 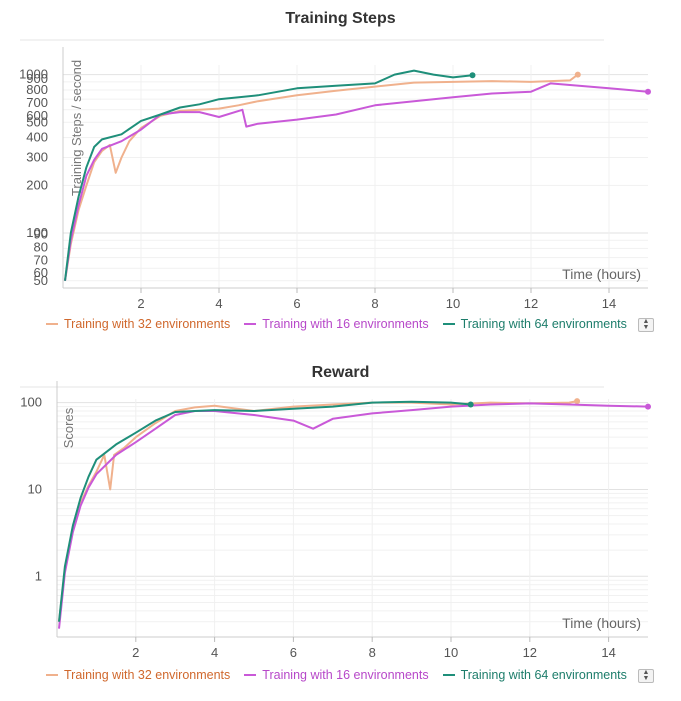 I want to click on y-axis-label: Training Steps / second, so click(x=76, y=128).